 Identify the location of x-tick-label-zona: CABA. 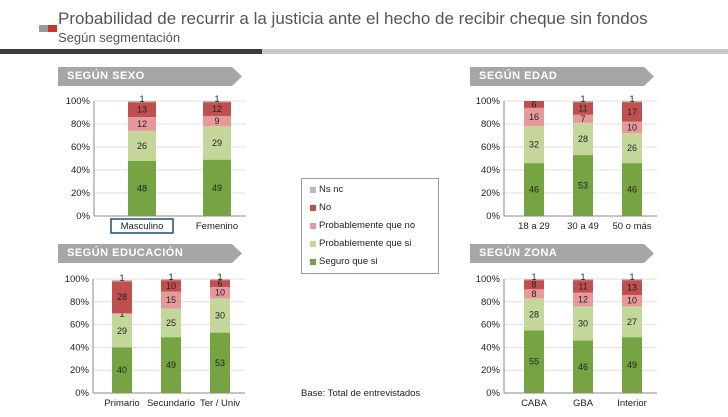
(534, 403).